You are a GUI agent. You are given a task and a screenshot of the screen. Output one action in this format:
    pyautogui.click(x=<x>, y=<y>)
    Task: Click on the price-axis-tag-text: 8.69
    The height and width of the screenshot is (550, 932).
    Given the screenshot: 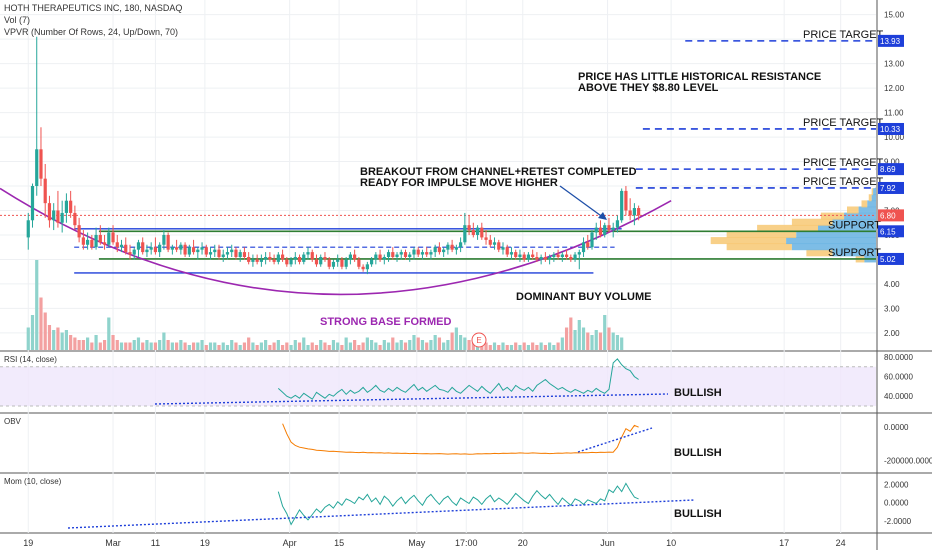 What is the action you would take?
    pyautogui.click(x=888, y=169)
    